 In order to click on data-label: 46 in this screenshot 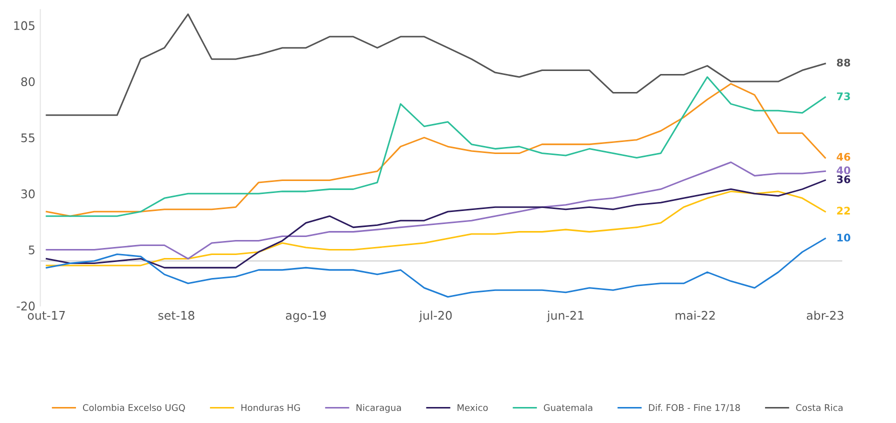, I will do `click(843, 156)`.